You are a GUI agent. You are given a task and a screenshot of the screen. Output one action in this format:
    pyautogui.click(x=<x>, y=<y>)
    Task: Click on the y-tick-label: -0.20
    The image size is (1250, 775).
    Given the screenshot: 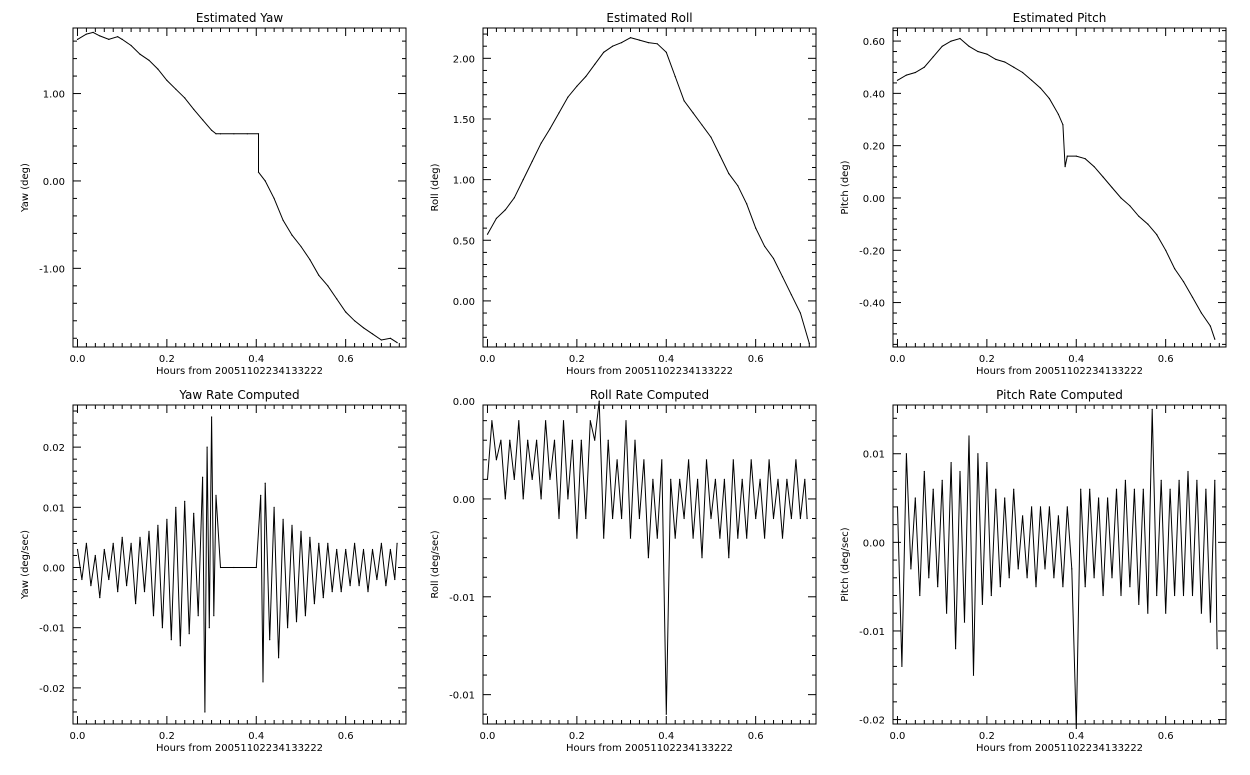 What is the action you would take?
    pyautogui.click(x=872, y=251)
    